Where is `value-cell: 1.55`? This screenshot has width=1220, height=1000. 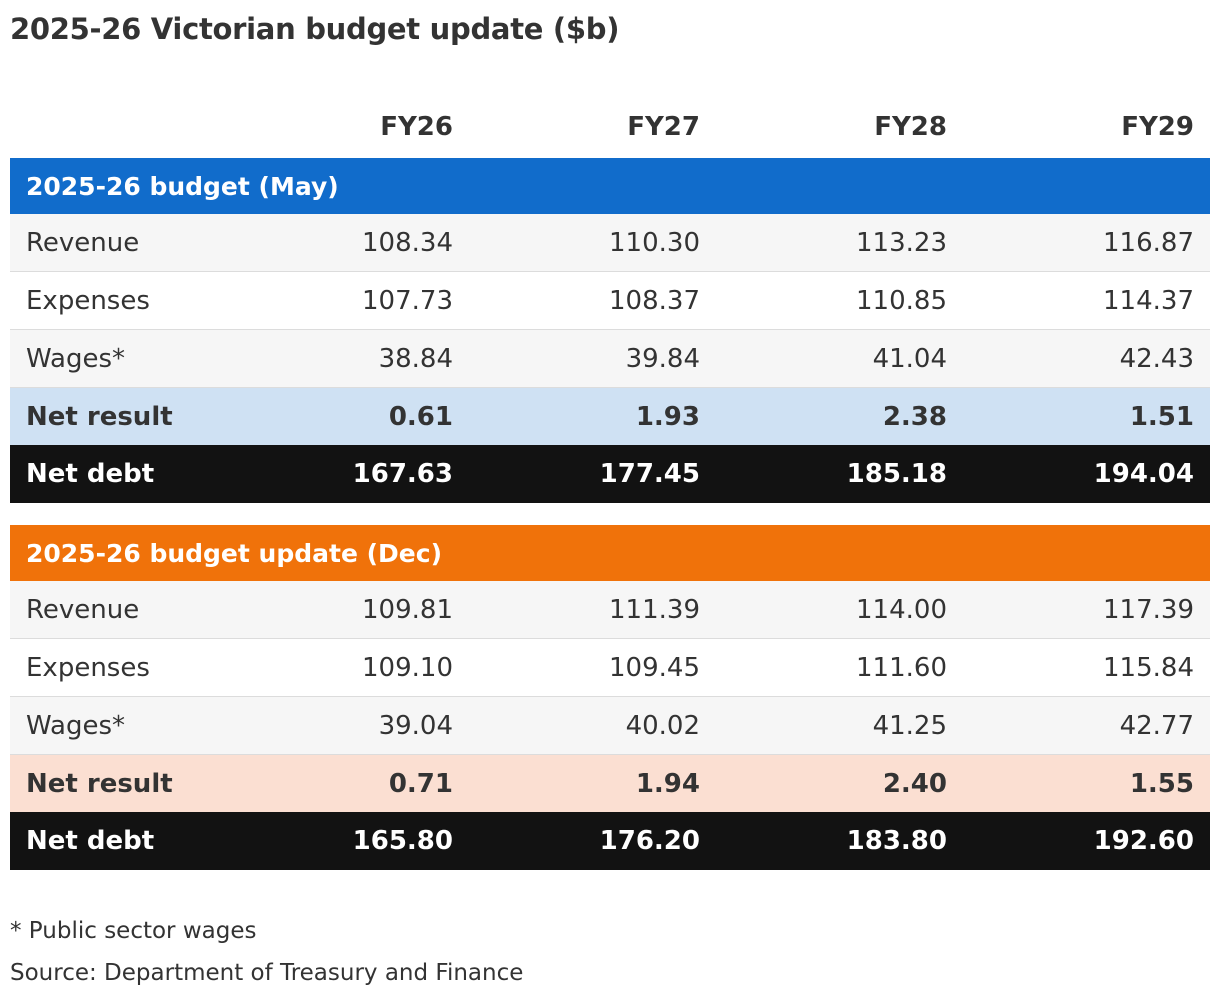 value-cell: 1.55 is located at coordinates (1086, 783).